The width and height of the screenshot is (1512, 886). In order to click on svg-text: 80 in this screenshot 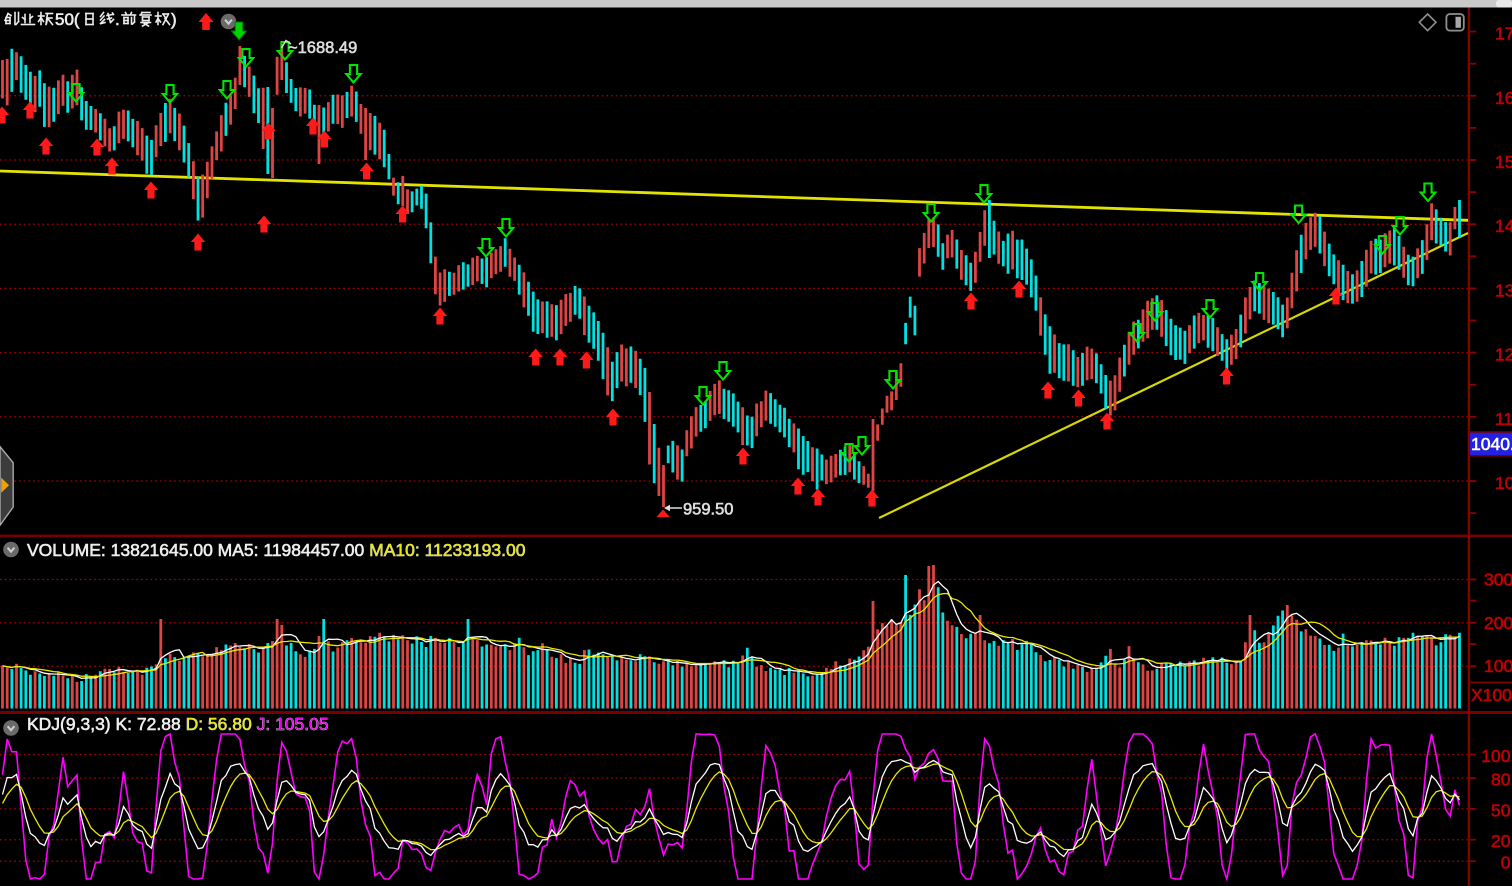, I will do `click(1501, 780)`.